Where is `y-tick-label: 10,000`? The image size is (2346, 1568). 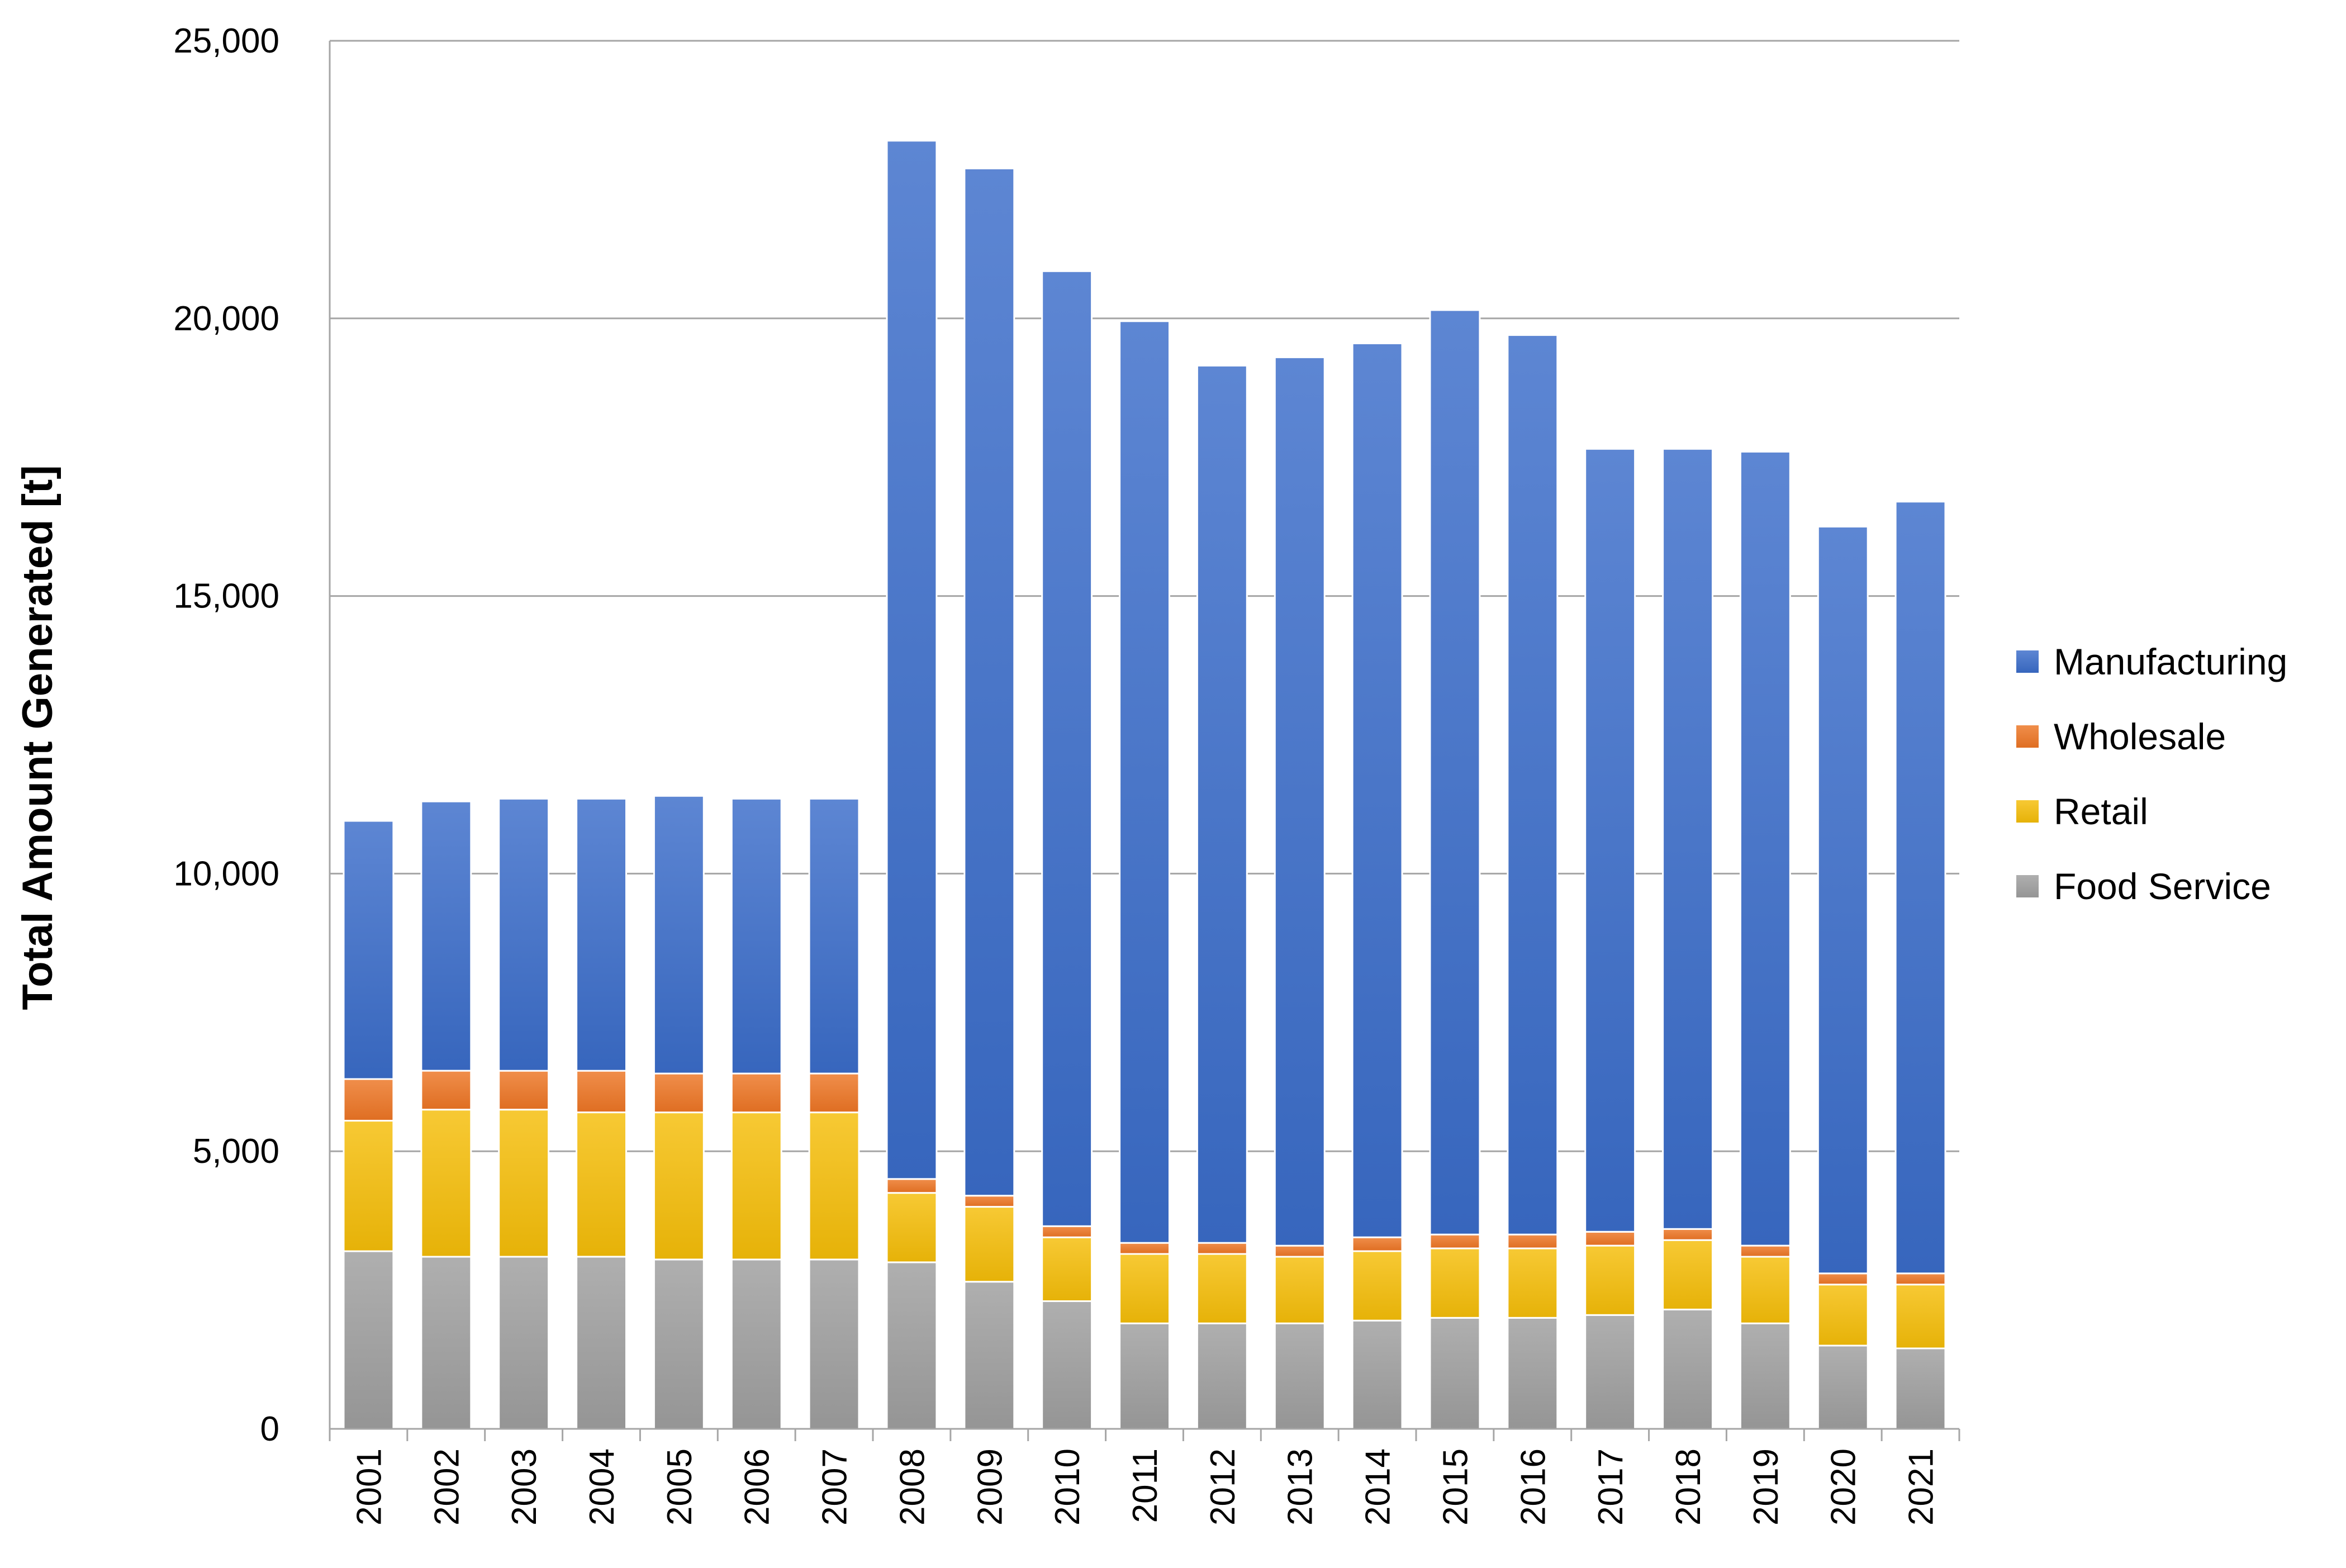 y-tick-label: 10,000 is located at coordinates (226, 873).